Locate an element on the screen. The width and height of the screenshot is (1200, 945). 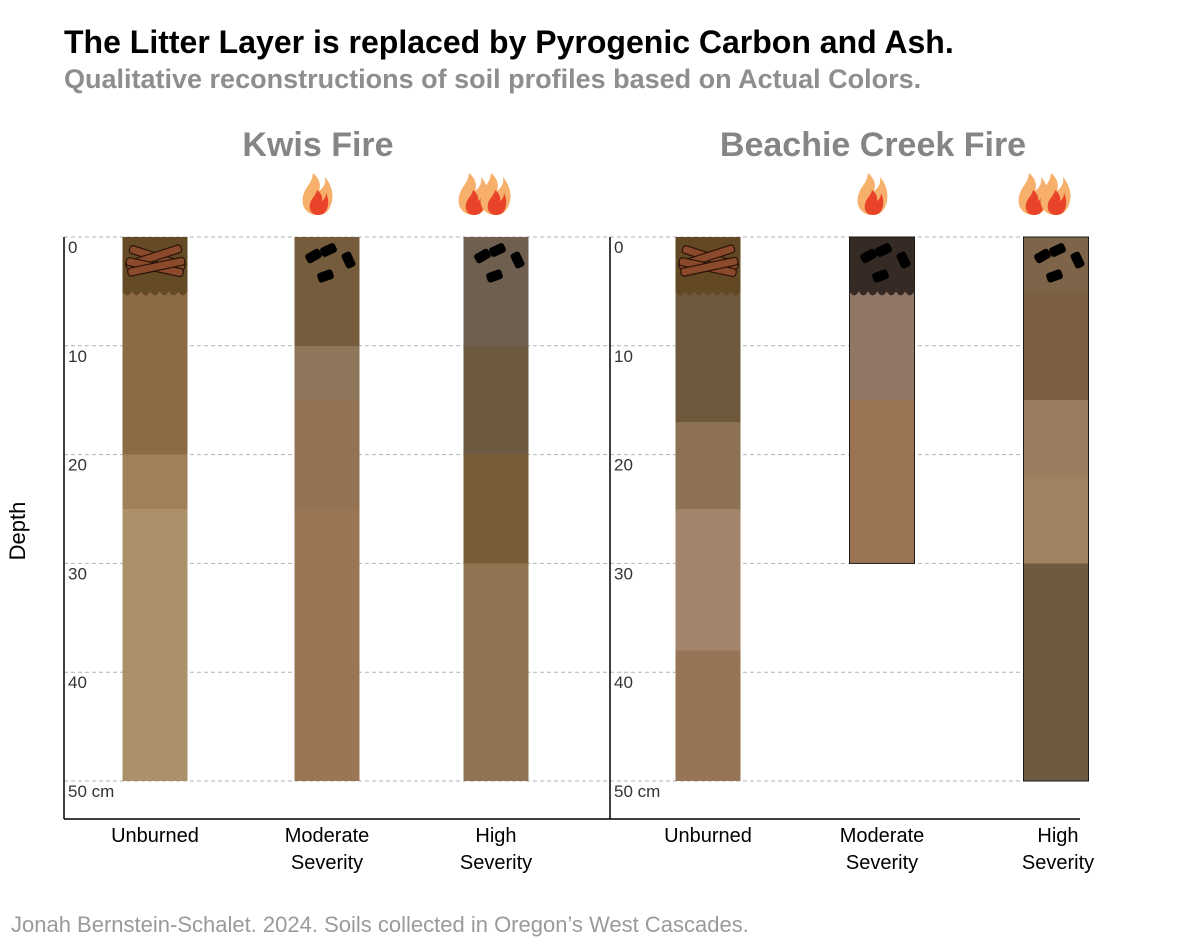
panel-title-beachie-creek: Beachie Creek Fire is located at coordinates (873, 145).